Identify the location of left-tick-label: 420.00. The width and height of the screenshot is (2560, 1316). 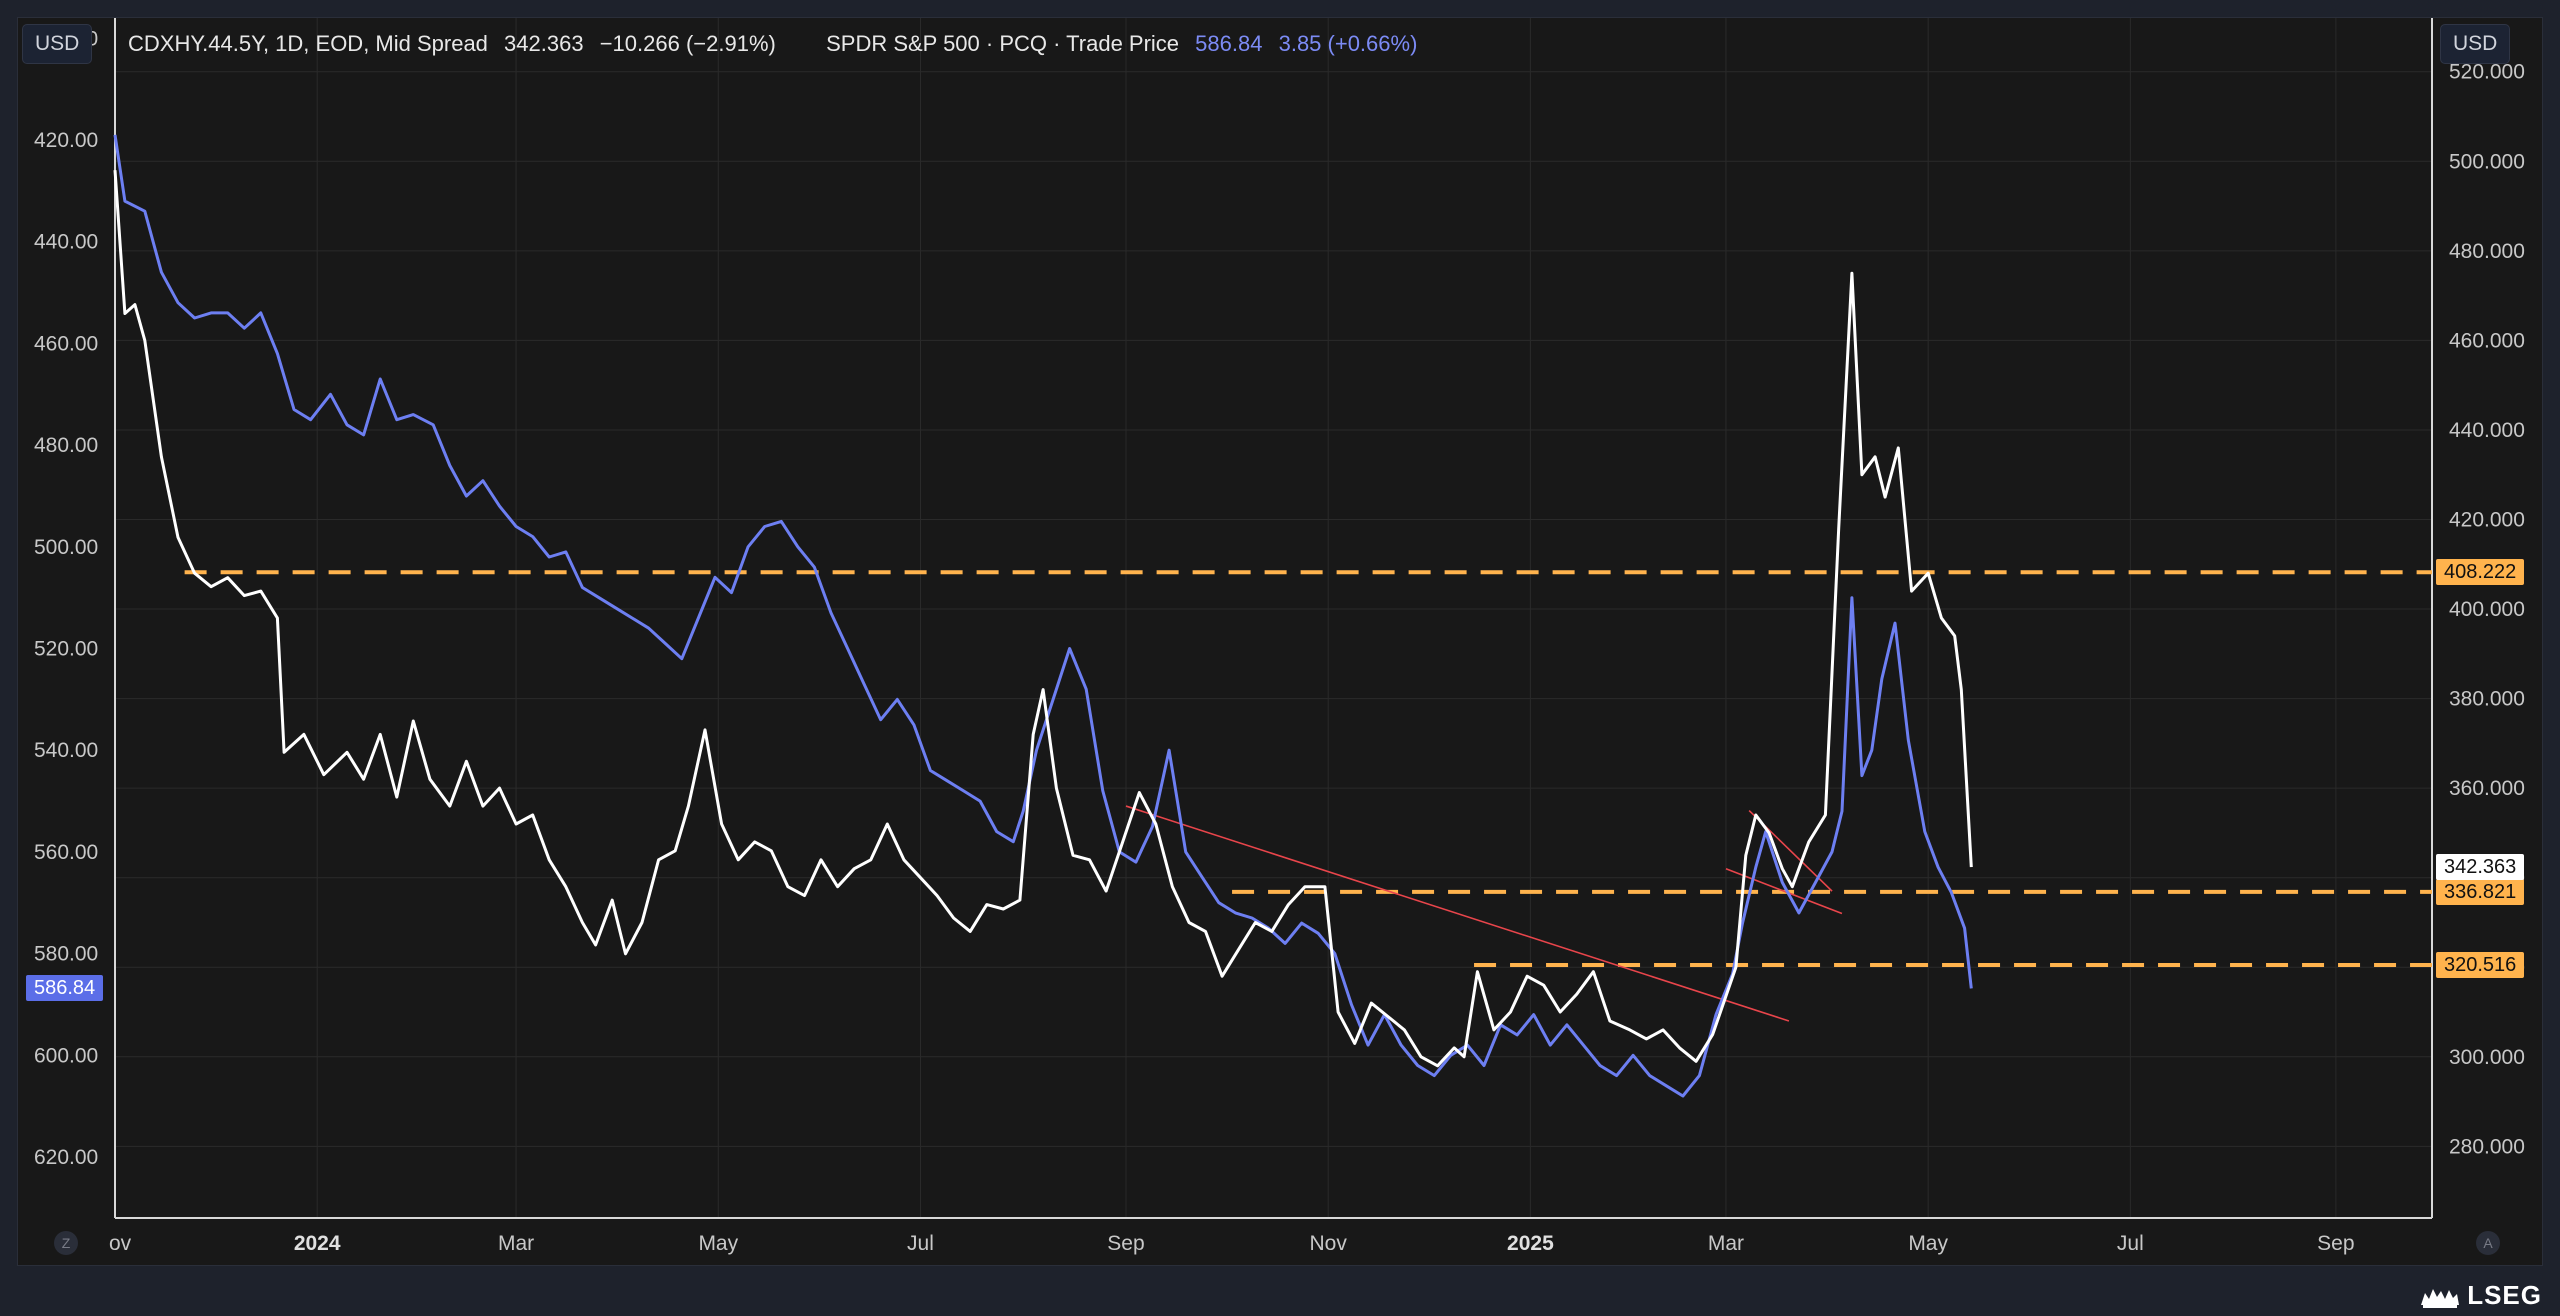
(66, 140).